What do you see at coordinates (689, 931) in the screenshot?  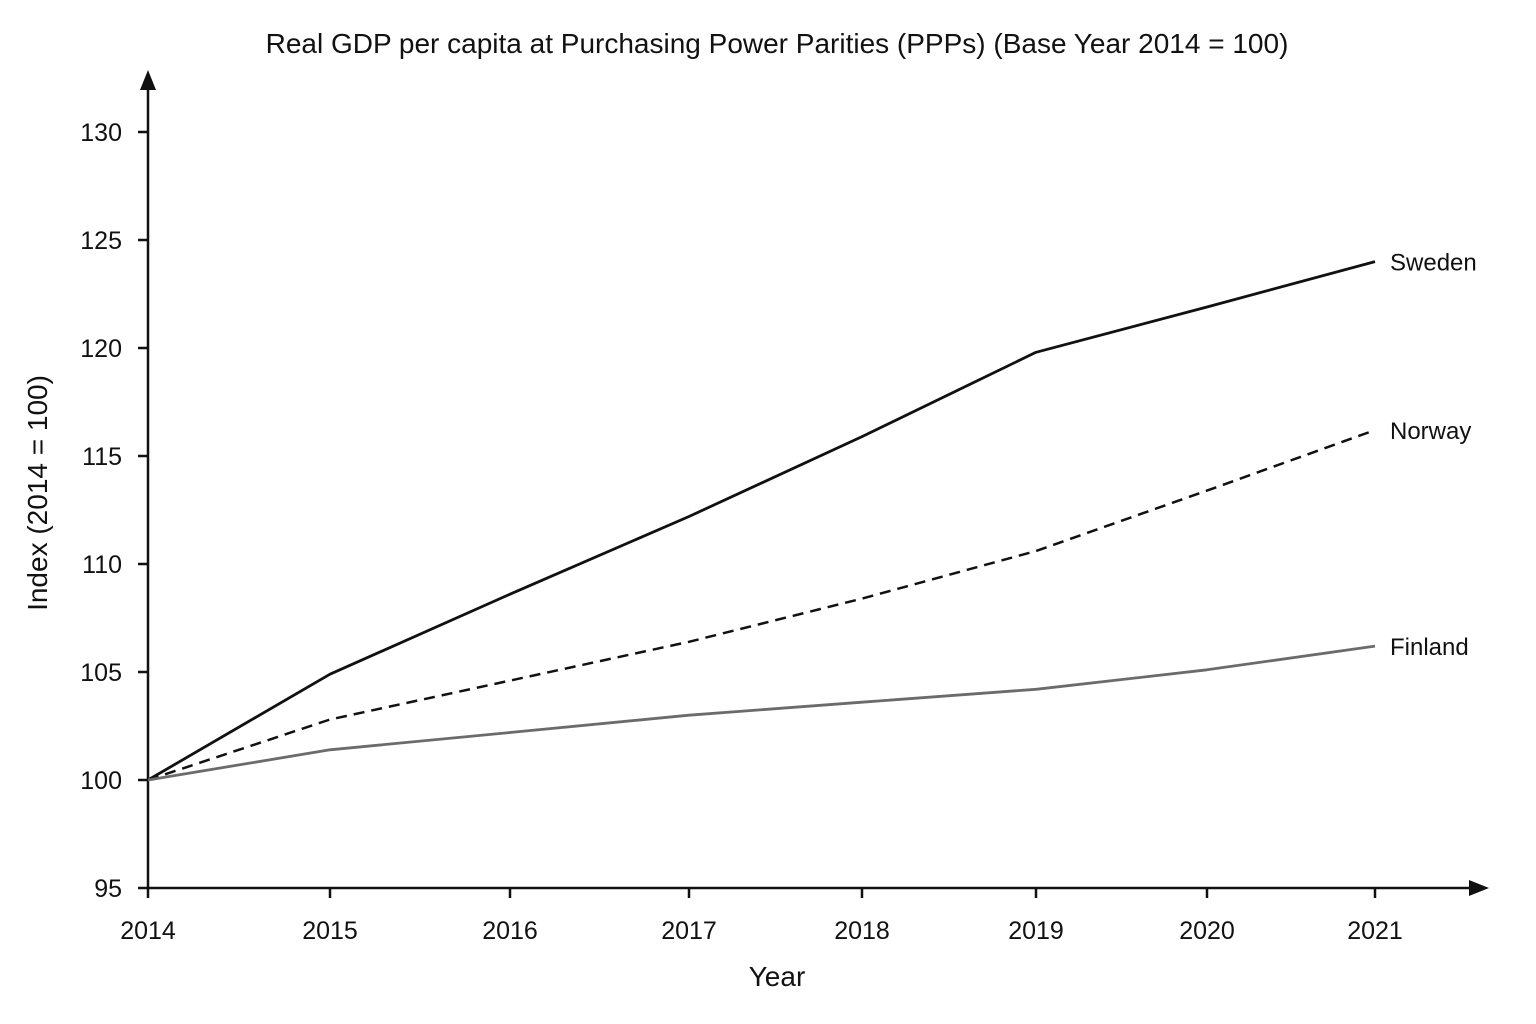 I see `x-tick-label: 2017` at bounding box center [689, 931].